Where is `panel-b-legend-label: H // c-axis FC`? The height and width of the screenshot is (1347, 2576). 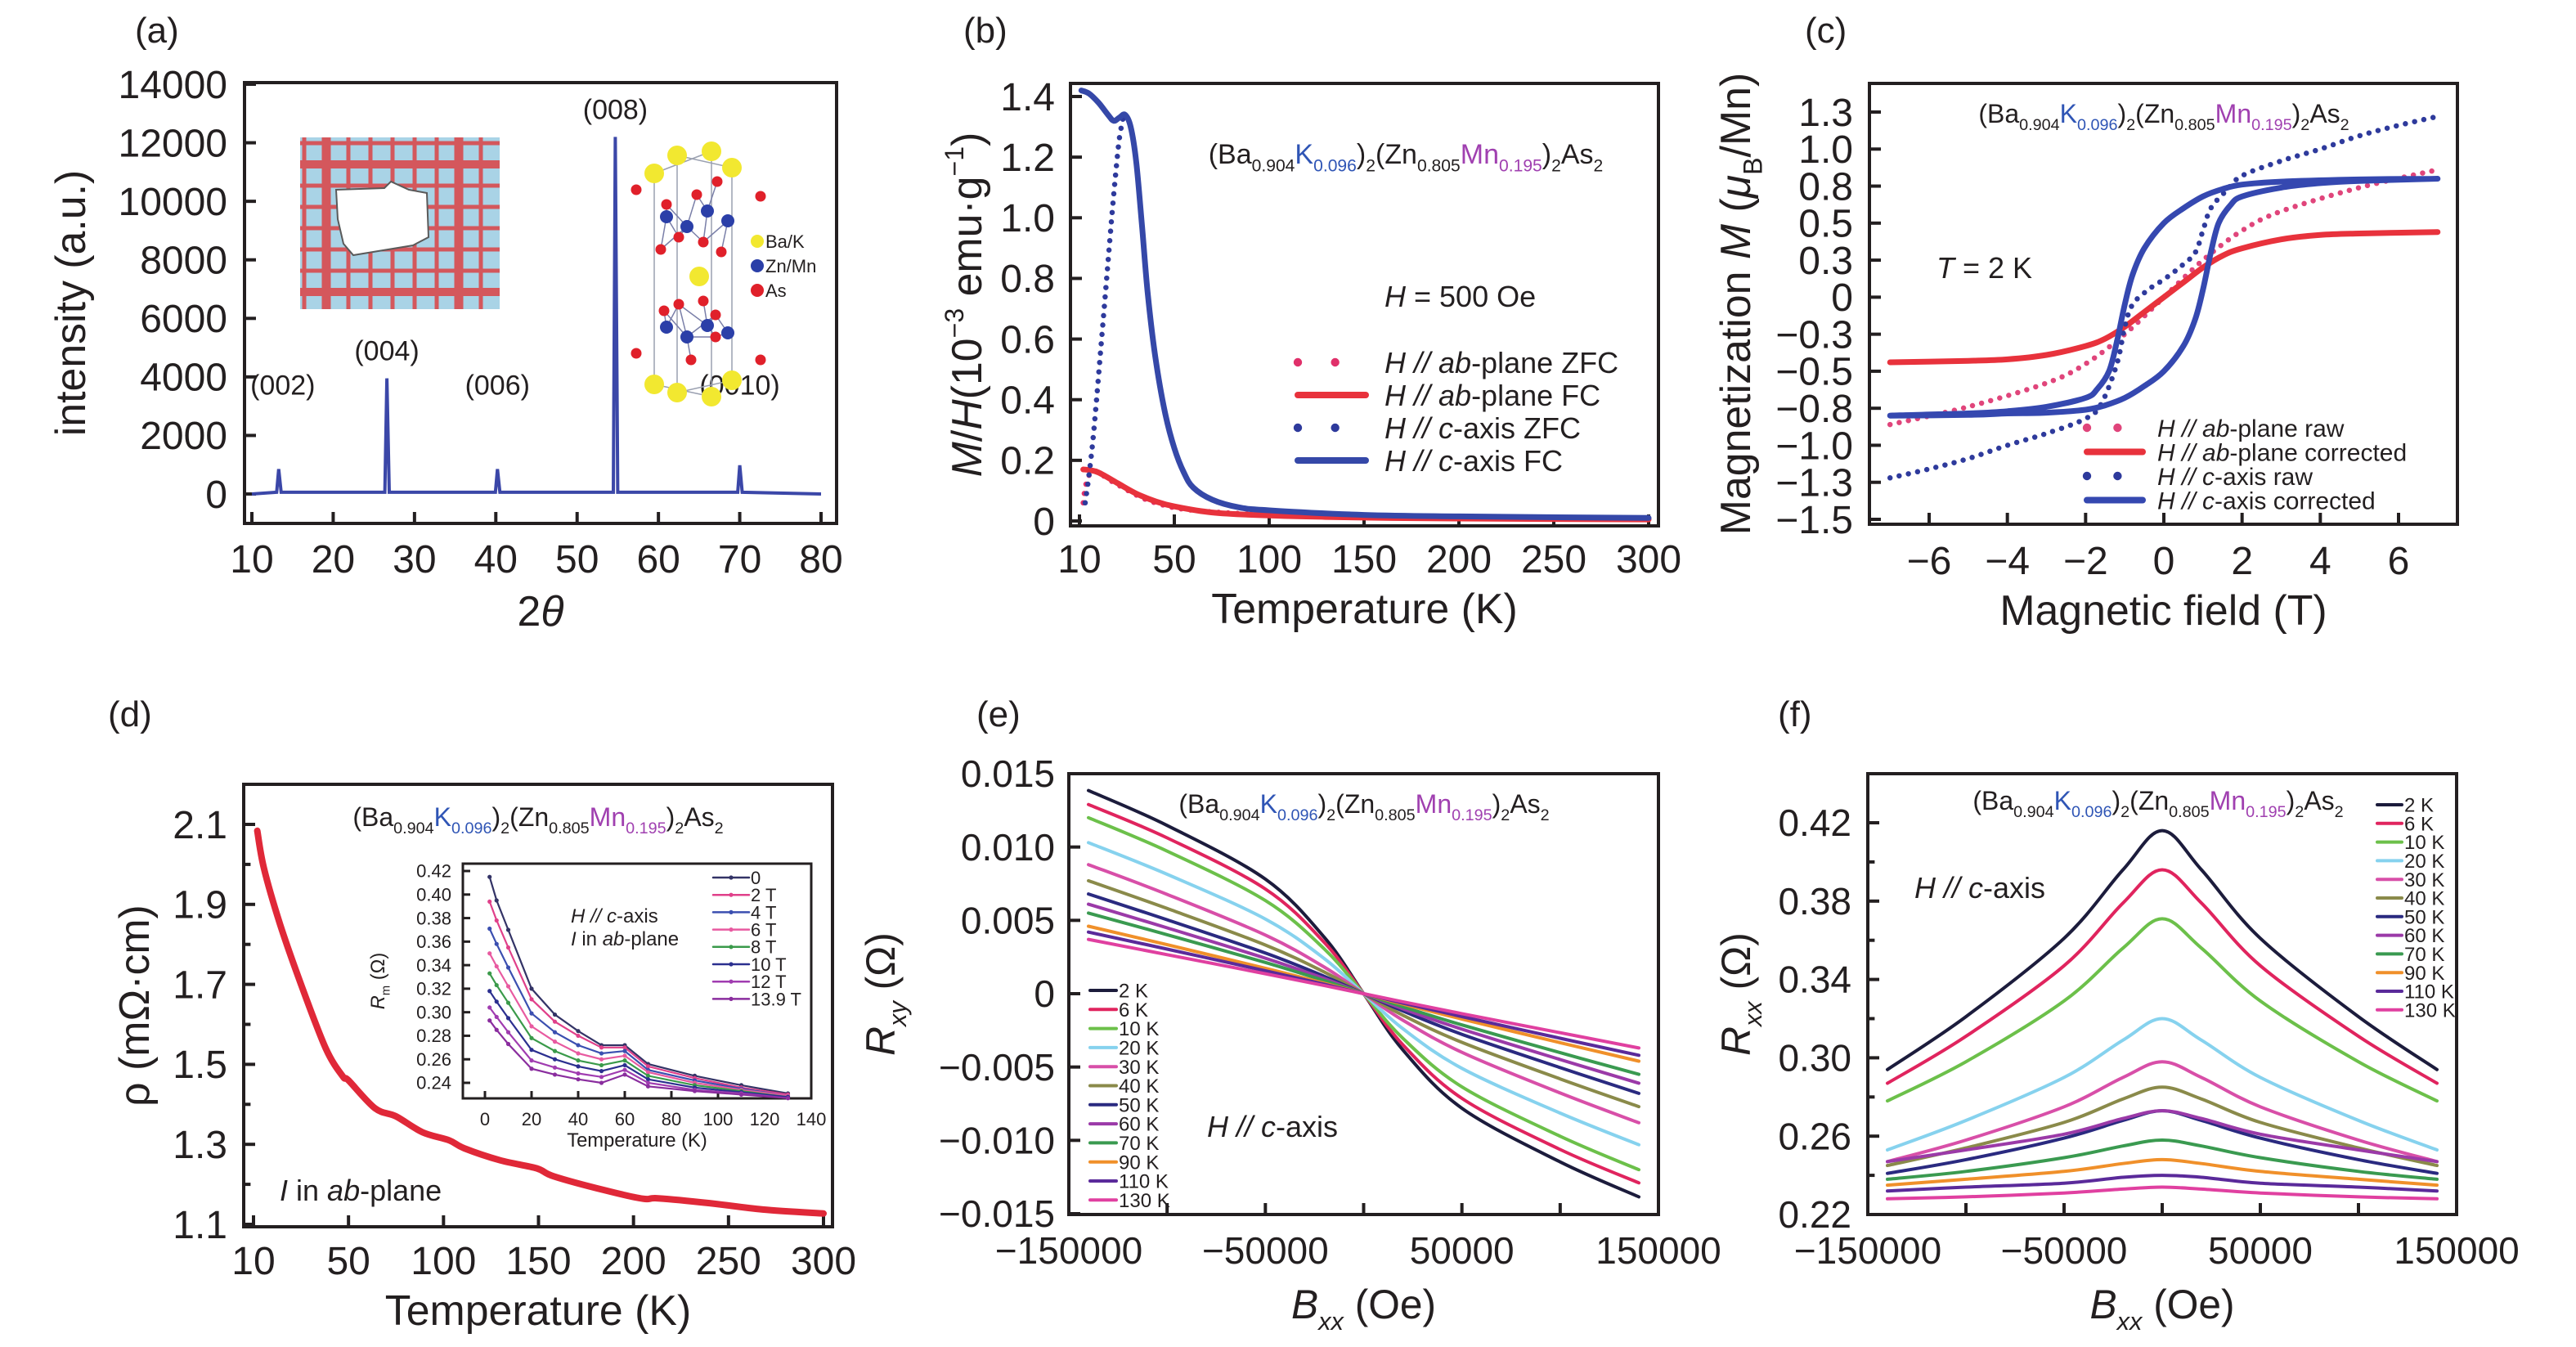 panel-b-legend-label: H // c-axis FC is located at coordinates (1473, 461).